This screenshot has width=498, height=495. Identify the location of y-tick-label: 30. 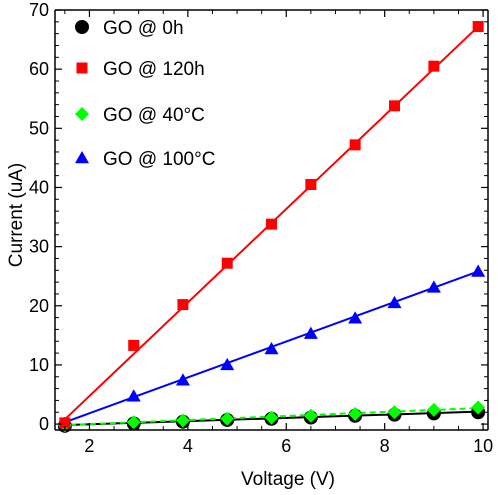
(39, 247).